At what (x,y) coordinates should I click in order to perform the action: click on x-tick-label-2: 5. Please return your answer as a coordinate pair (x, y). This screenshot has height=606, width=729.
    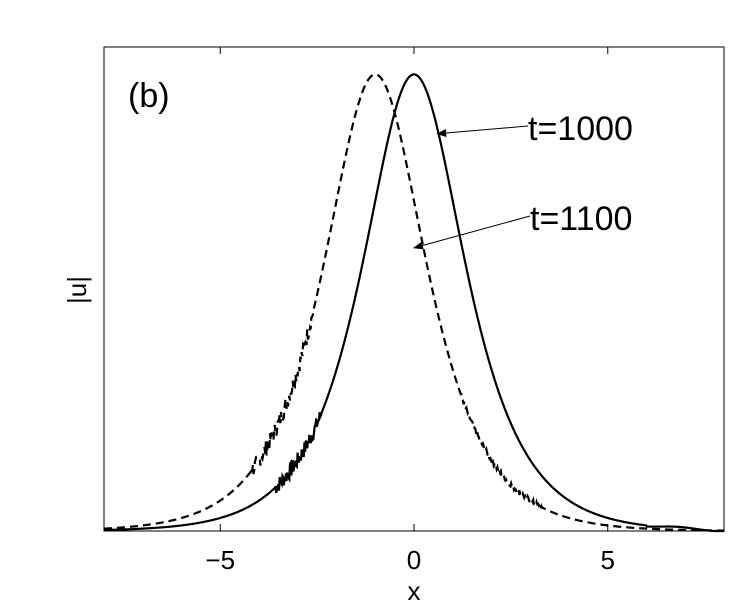
    Looking at the image, I should click on (608, 560).